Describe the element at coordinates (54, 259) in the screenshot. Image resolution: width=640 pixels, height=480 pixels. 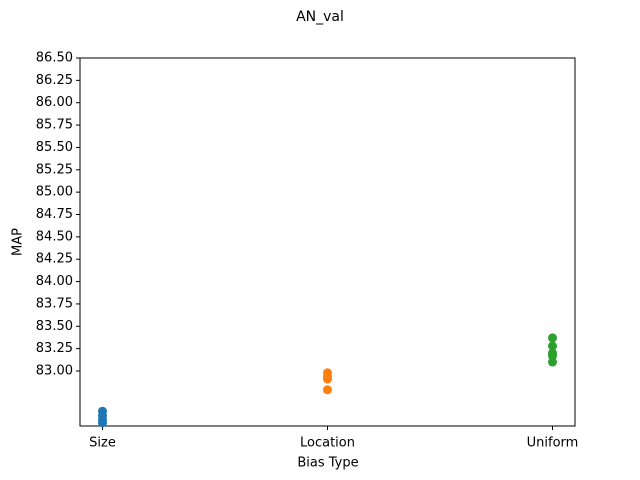
I see `y-tick-label: 84.25` at that location.